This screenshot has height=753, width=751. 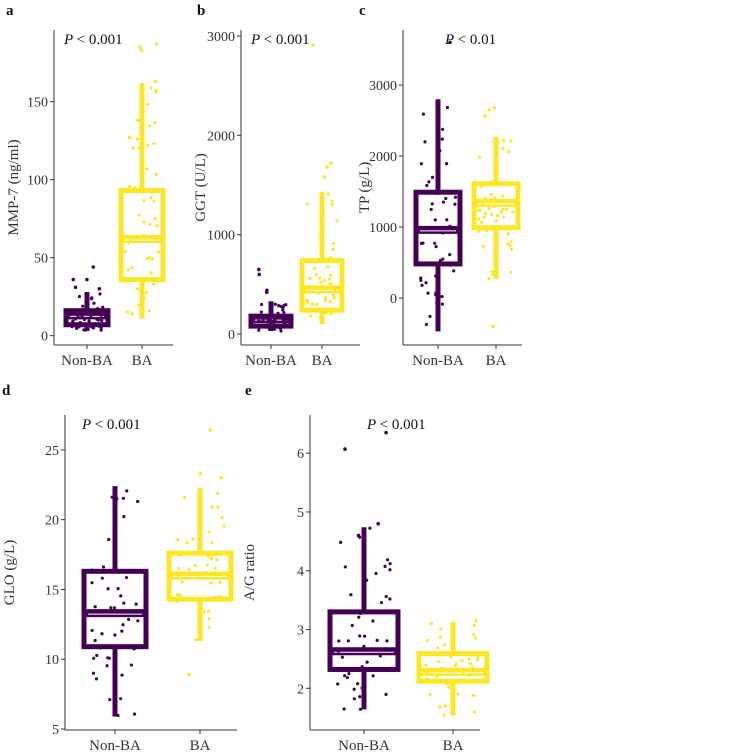 What do you see at coordinates (451, 40) in the screenshot?
I see `p-symbol: P` at bounding box center [451, 40].